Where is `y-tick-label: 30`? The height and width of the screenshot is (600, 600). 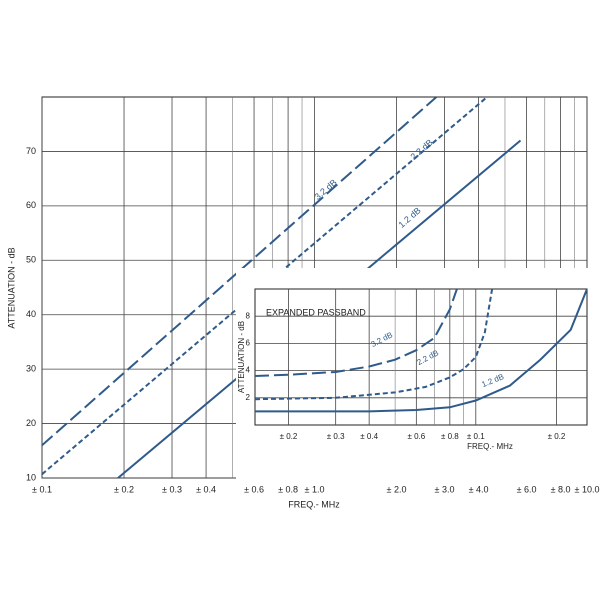
y-tick-label: 30 is located at coordinates (31, 369).